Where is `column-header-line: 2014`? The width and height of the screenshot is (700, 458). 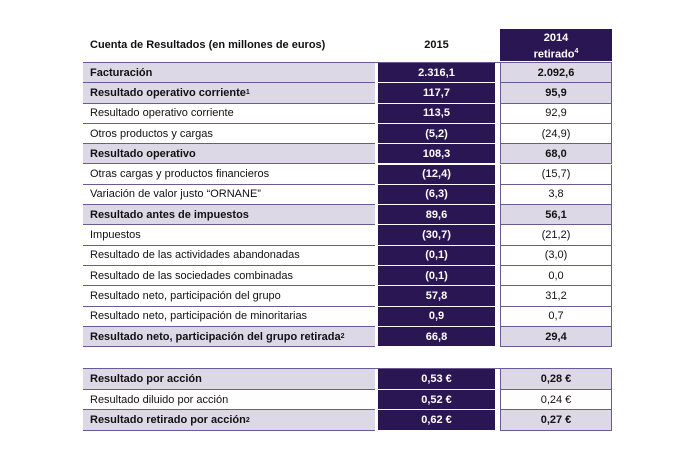
column-header-line: 2014 is located at coordinates (556, 38).